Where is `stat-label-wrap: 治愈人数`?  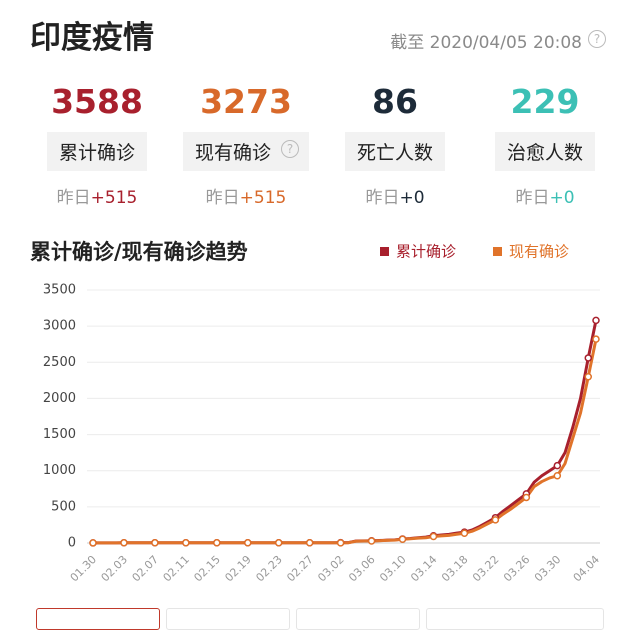
stat-label-wrap: 治愈人数 is located at coordinates (545, 147).